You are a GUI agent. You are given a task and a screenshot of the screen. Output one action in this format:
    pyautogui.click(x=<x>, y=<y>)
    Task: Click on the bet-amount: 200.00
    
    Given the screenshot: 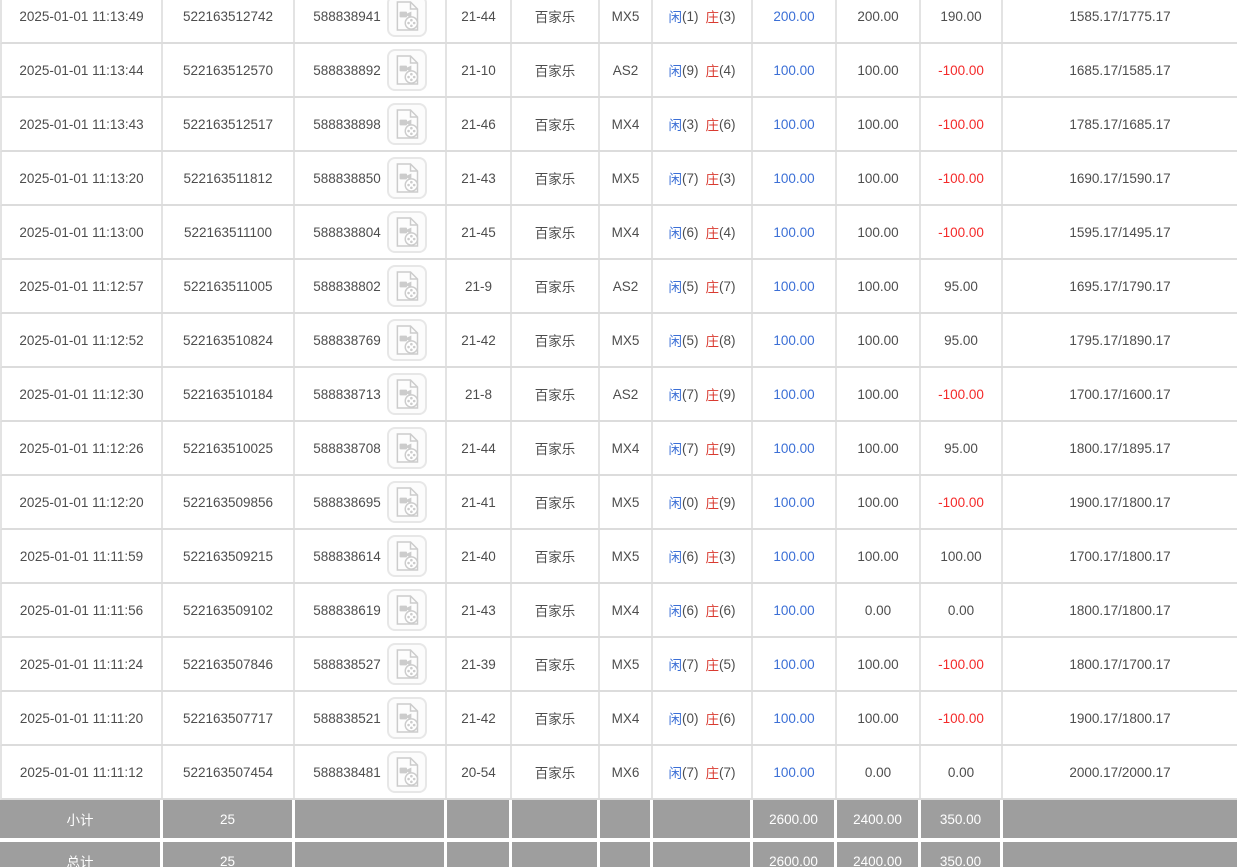 What is the action you would take?
    pyautogui.click(x=795, y=21)
    